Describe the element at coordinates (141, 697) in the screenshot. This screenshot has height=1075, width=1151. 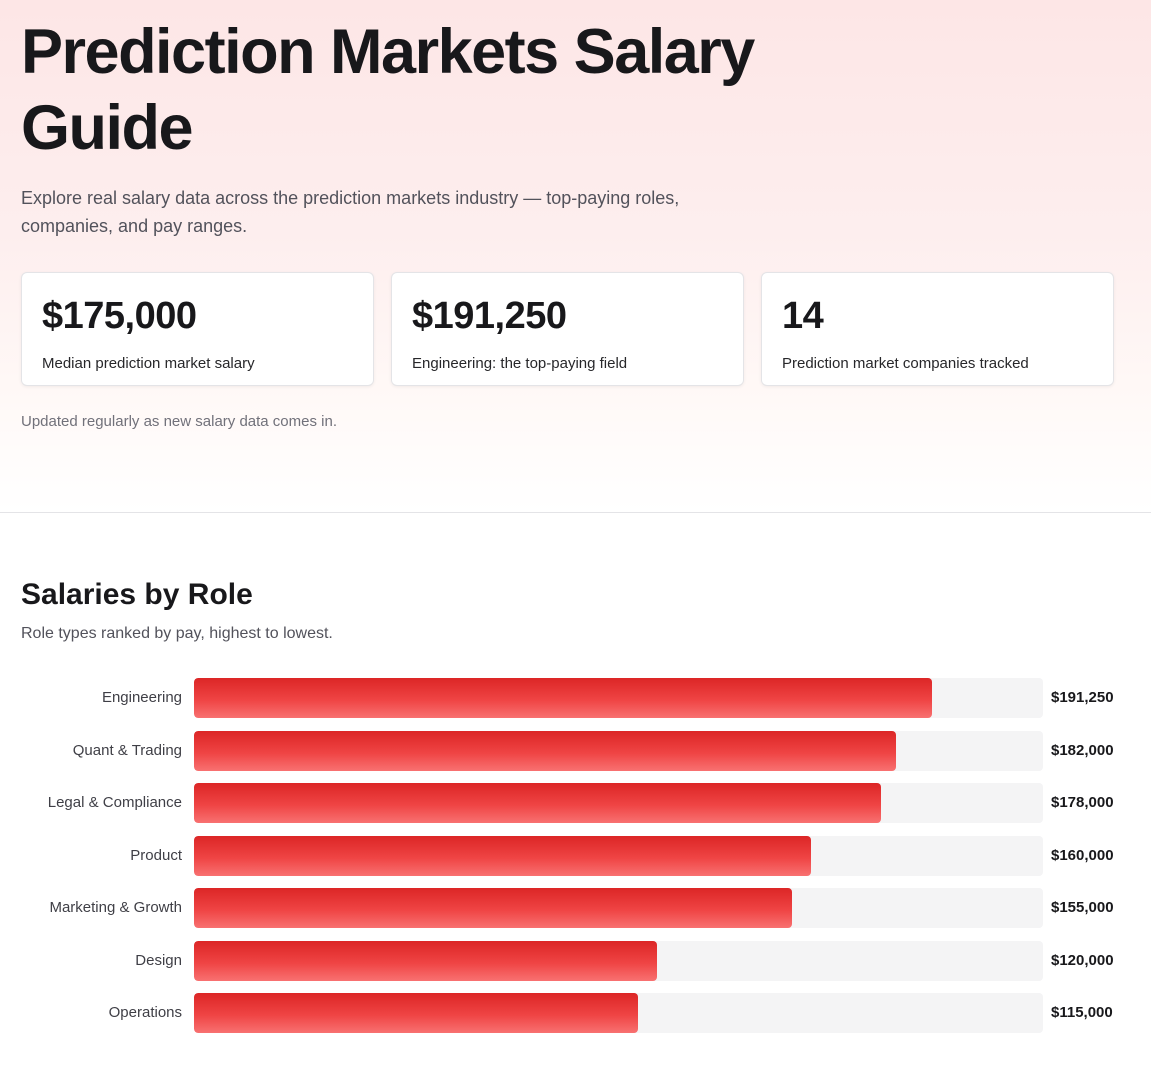
I see `bar-category-label: Engineering` at that location.